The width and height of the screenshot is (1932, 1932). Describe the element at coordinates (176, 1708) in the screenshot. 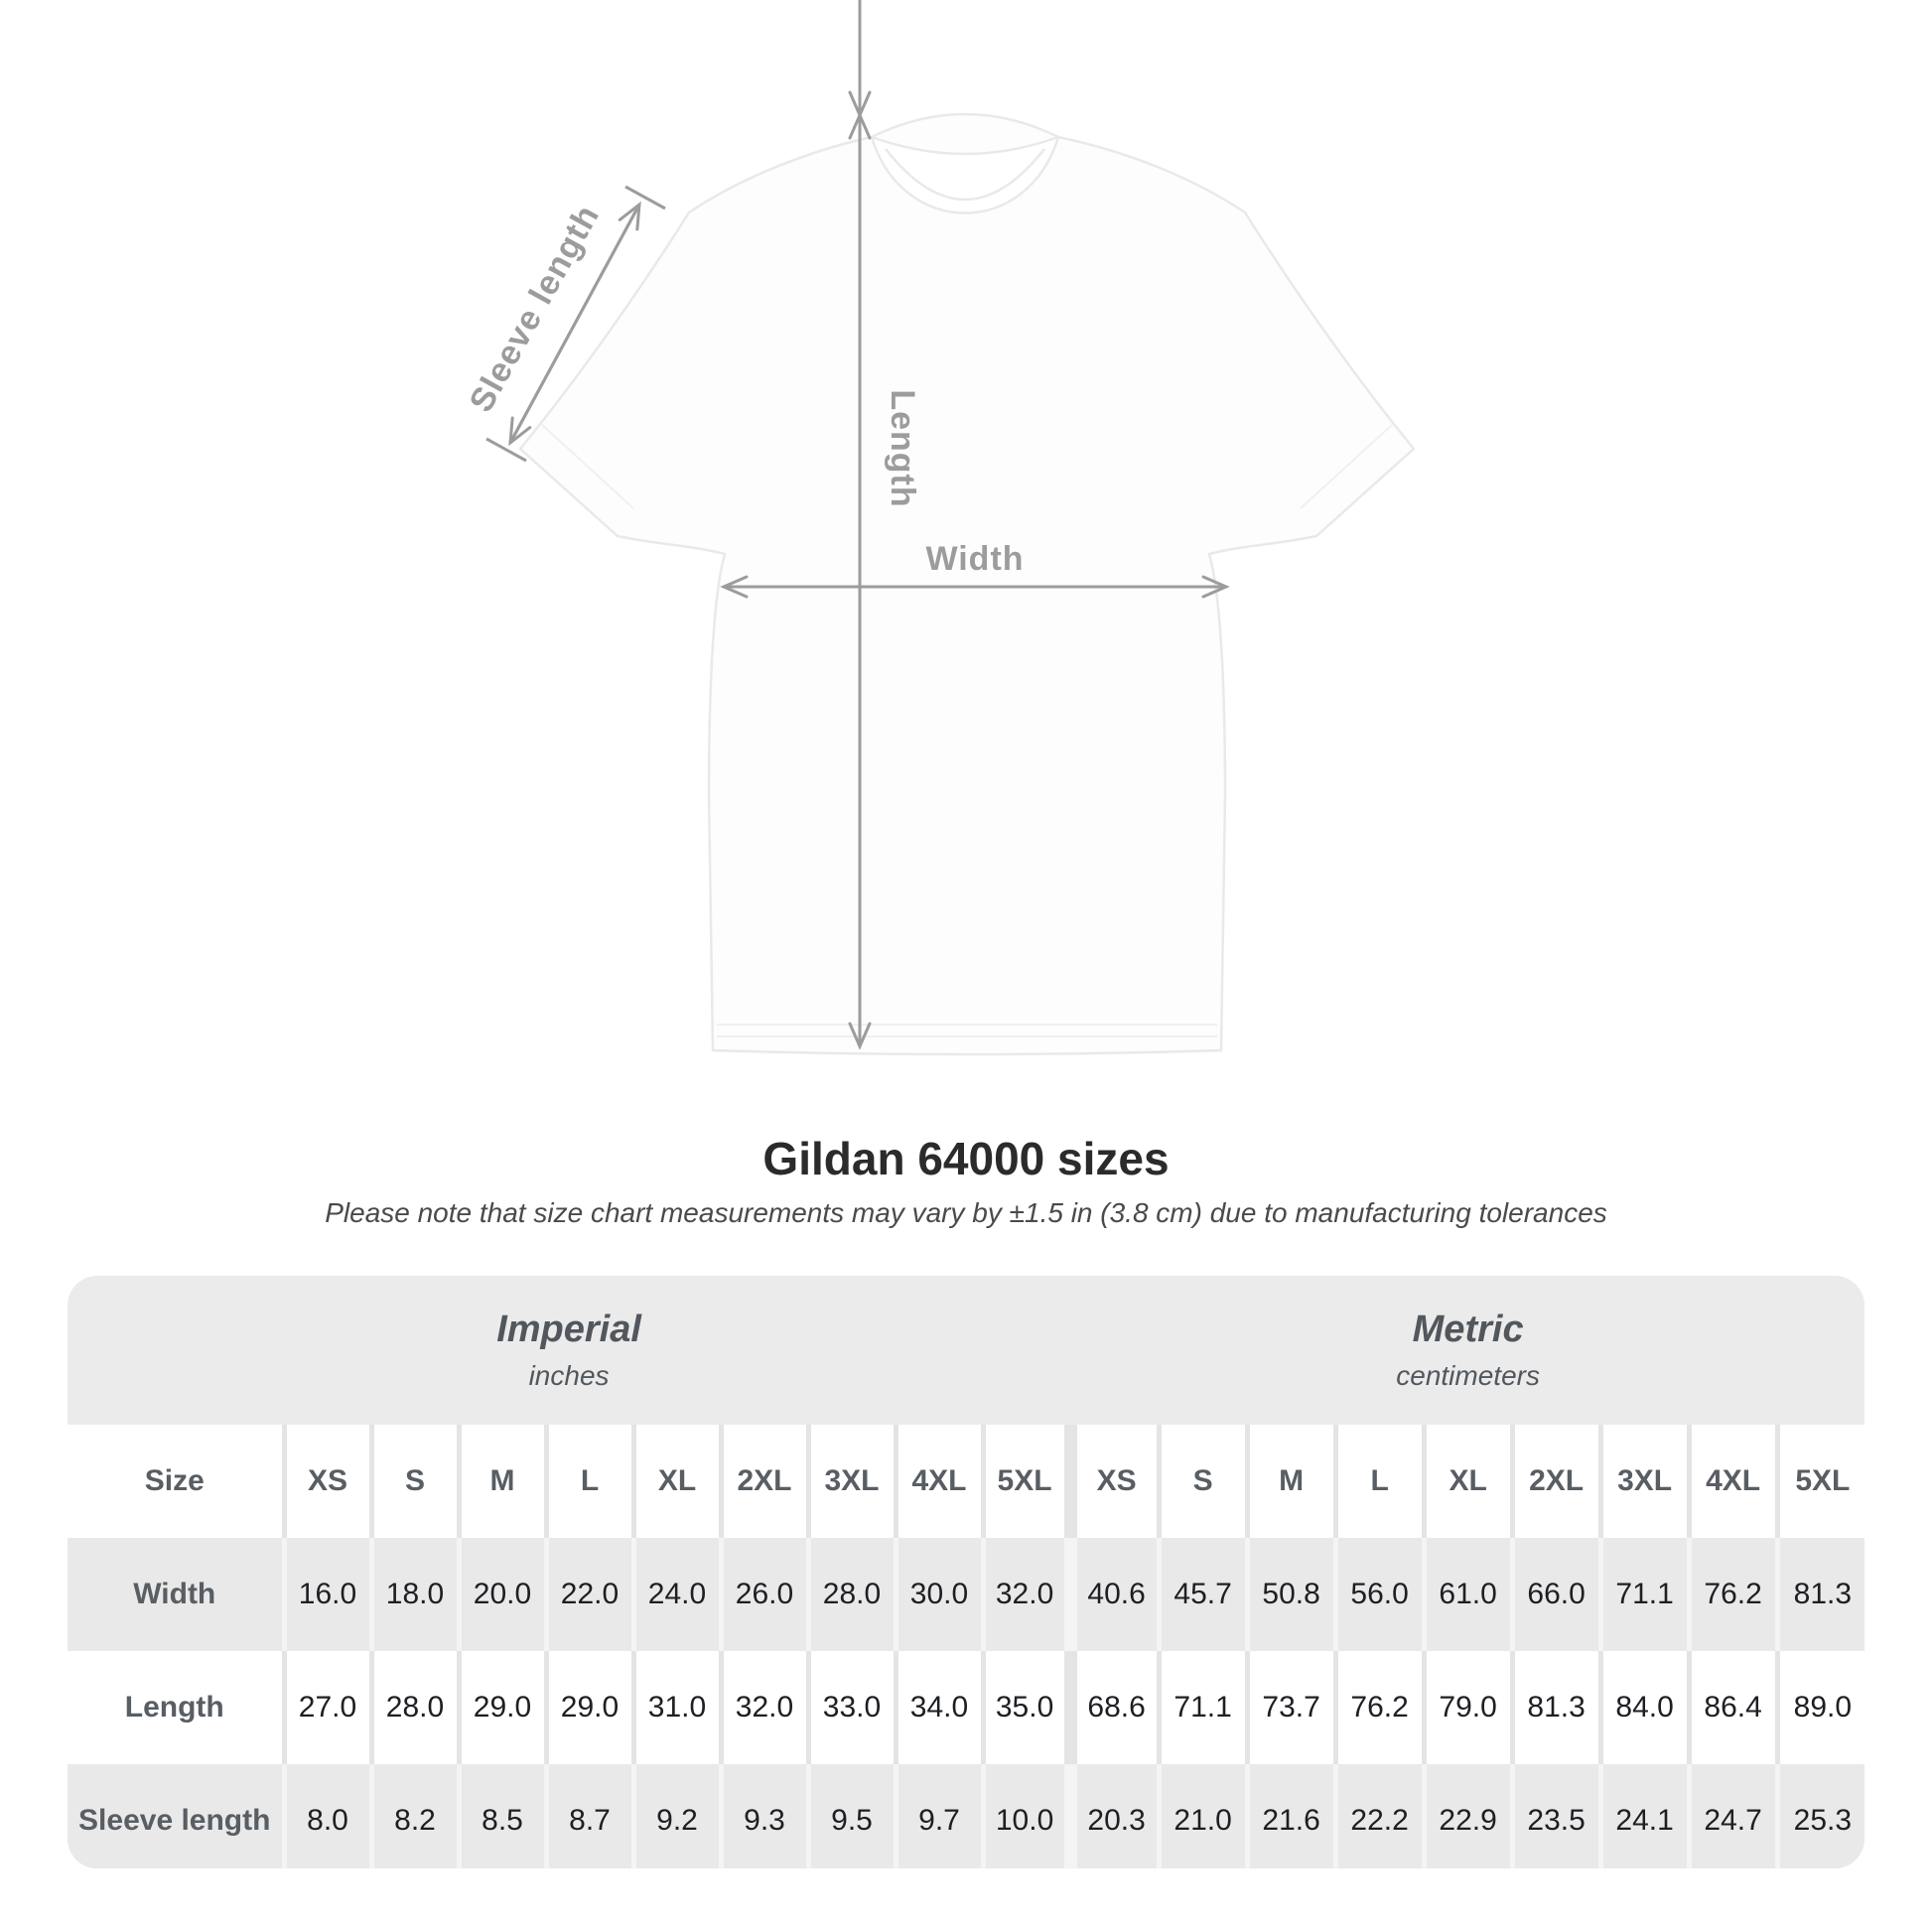

I see `row-label-length: Length` at that location.